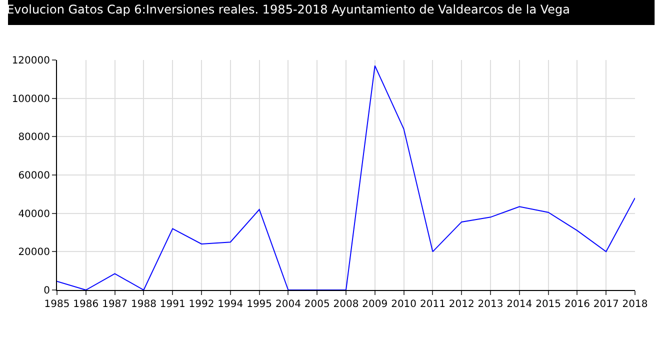  I want to click on x-tick-label: 2017, so click(606, 304).